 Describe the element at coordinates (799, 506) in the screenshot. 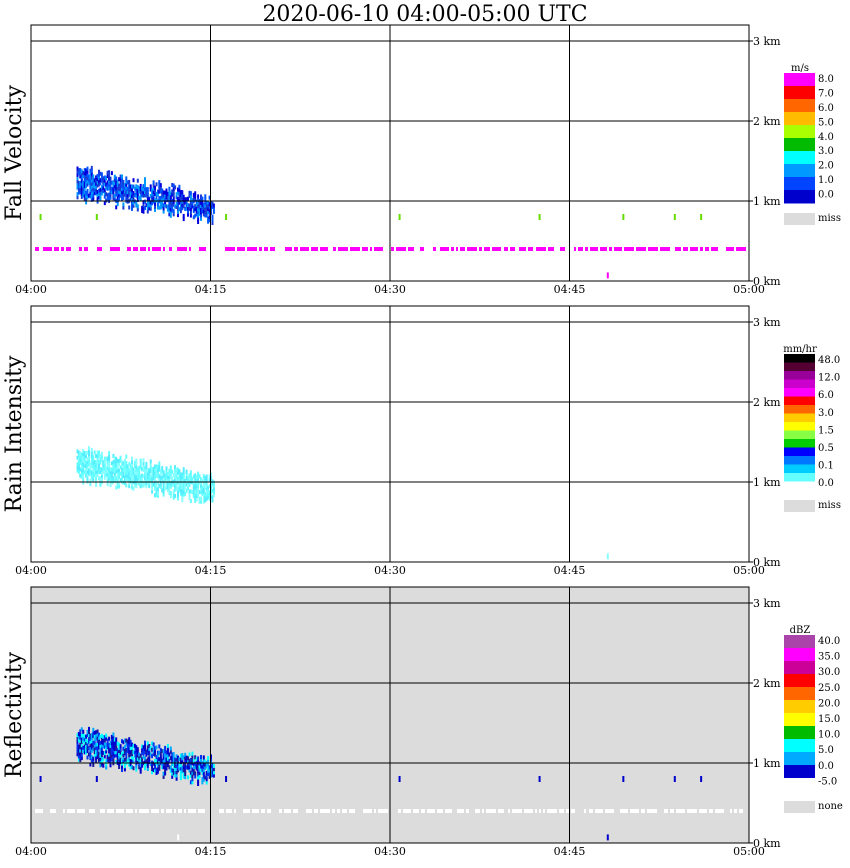

I see `legend-missing-swatch` at that location.